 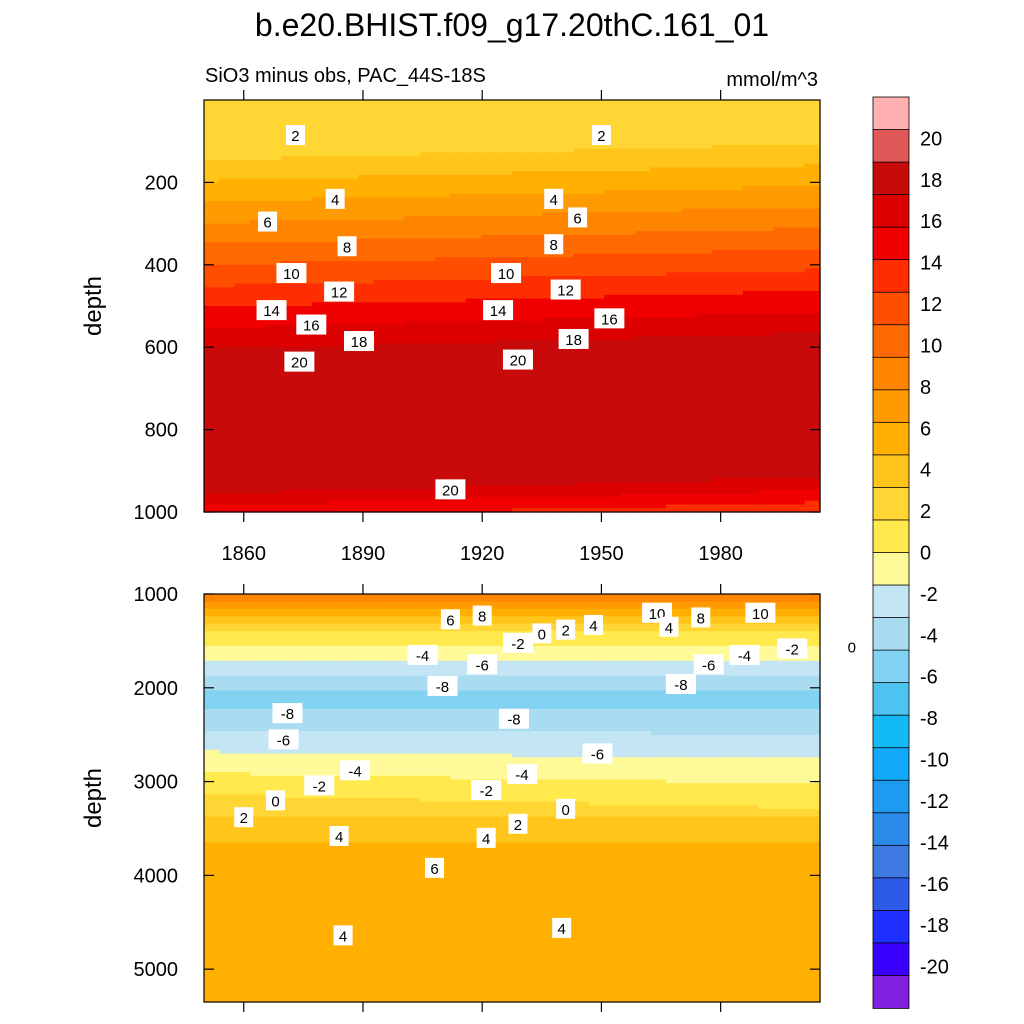 I want to click on upper-contour-label: 20, so click(x=517, y=359).